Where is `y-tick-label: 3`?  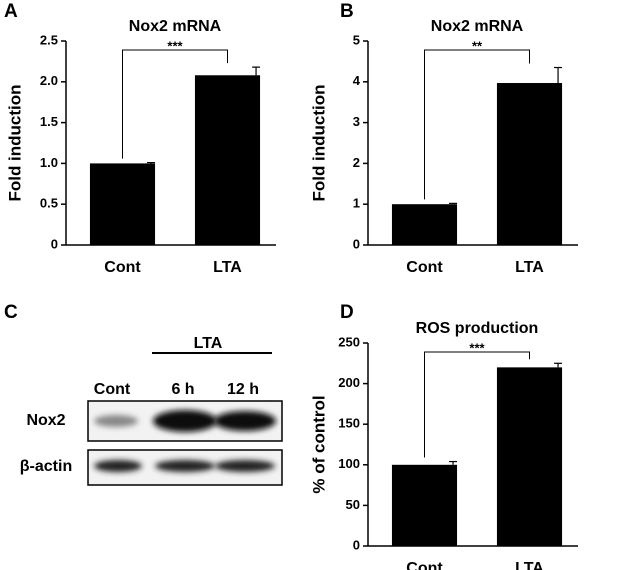 y-tick-label: 3 is located at coordinates (356, 121).